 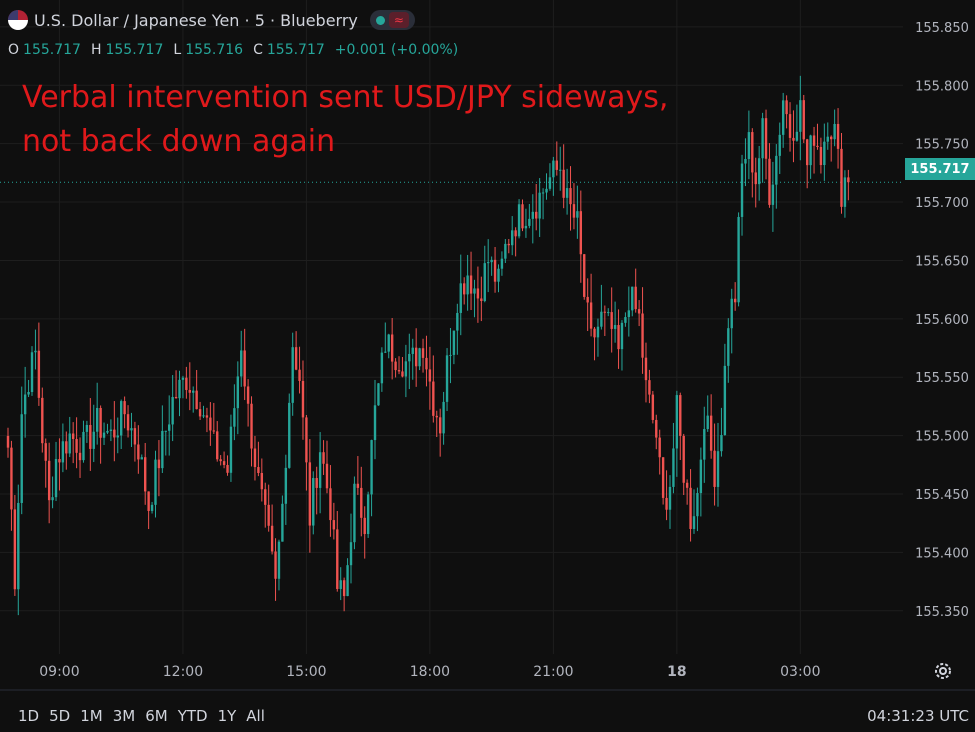 I want to click on range-1m-button: 1M, so click(x=91, y=716).